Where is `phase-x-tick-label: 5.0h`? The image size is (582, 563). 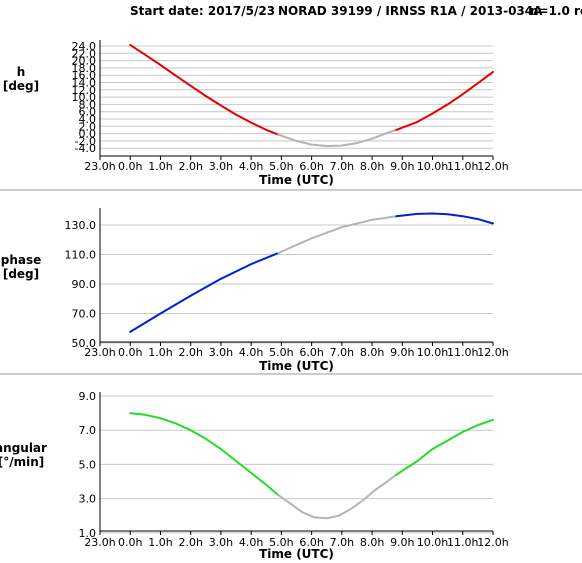
phase-x-tick-label: 5.0h is located at coordinates (281, 352).